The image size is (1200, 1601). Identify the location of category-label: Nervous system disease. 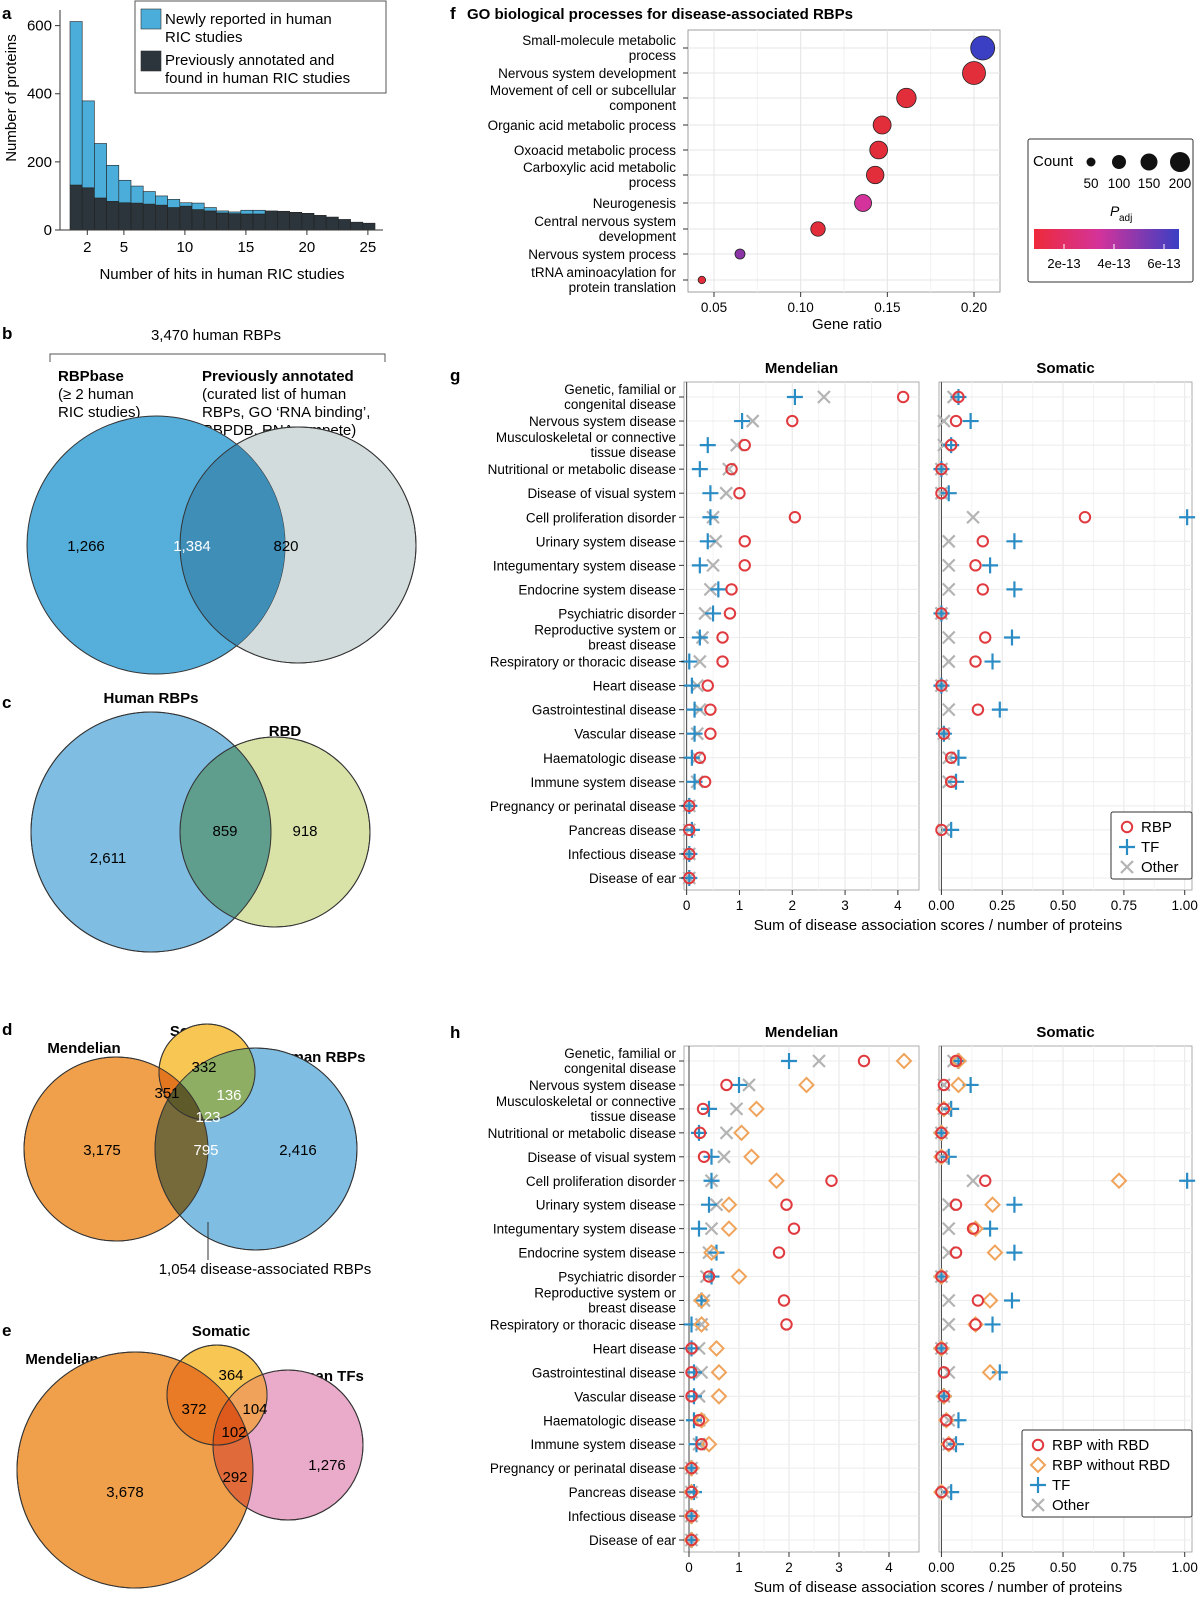
(602, 1085).